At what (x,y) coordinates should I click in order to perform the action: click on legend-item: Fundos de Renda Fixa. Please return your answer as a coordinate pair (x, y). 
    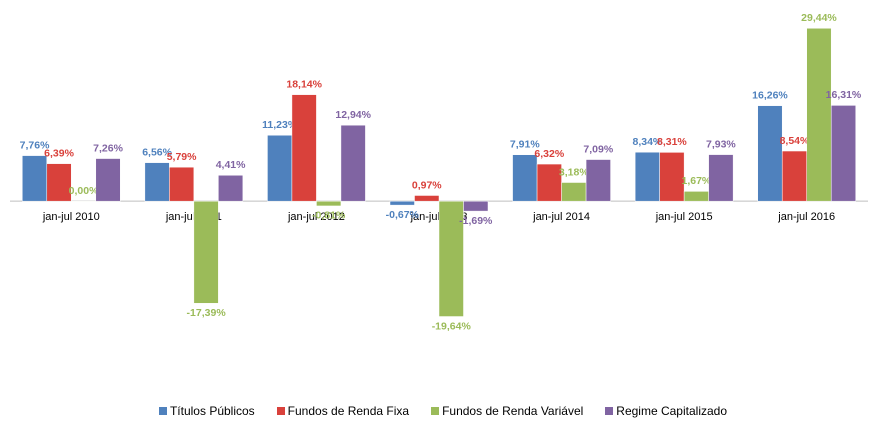
    Looking at the image, I should click on (343, 411).